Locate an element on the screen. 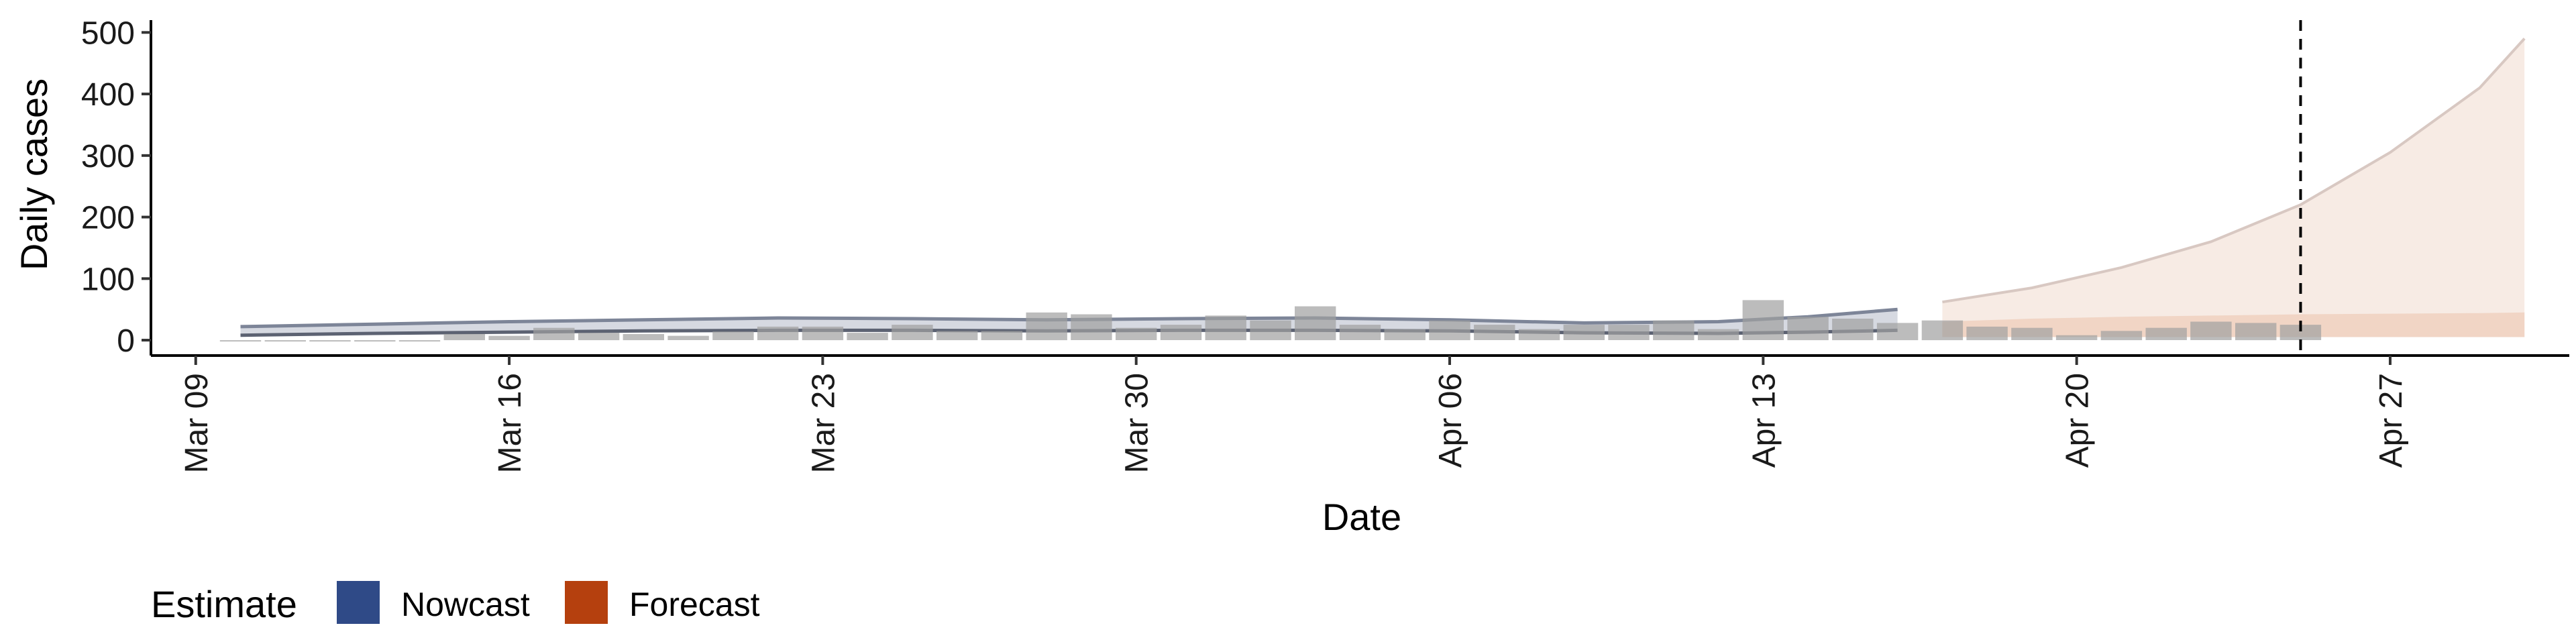  x-tick-label-2020-03-09: Mar 09 is located at coordinates (197, 423).